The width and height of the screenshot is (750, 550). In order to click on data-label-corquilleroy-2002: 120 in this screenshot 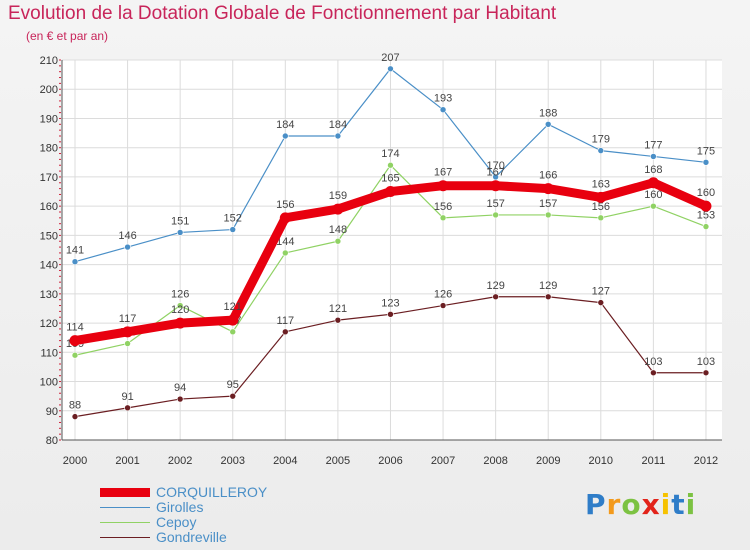, I will do `click(180, 310)`.